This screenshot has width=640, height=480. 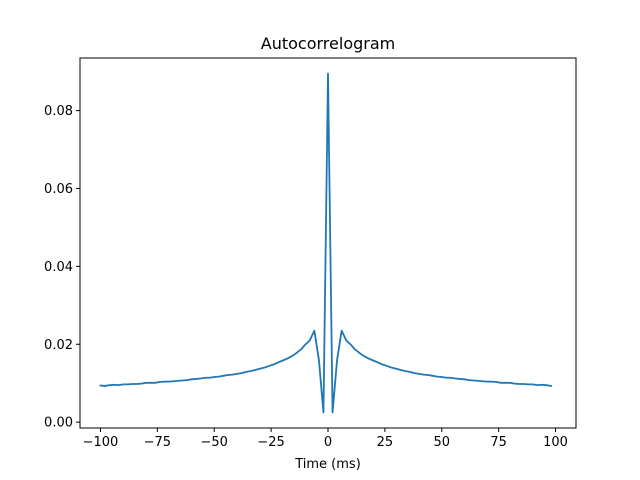 I want to click on y-axis: 0.00 0.02 0.04 0.06 0.08, so click(x=62, y=267).